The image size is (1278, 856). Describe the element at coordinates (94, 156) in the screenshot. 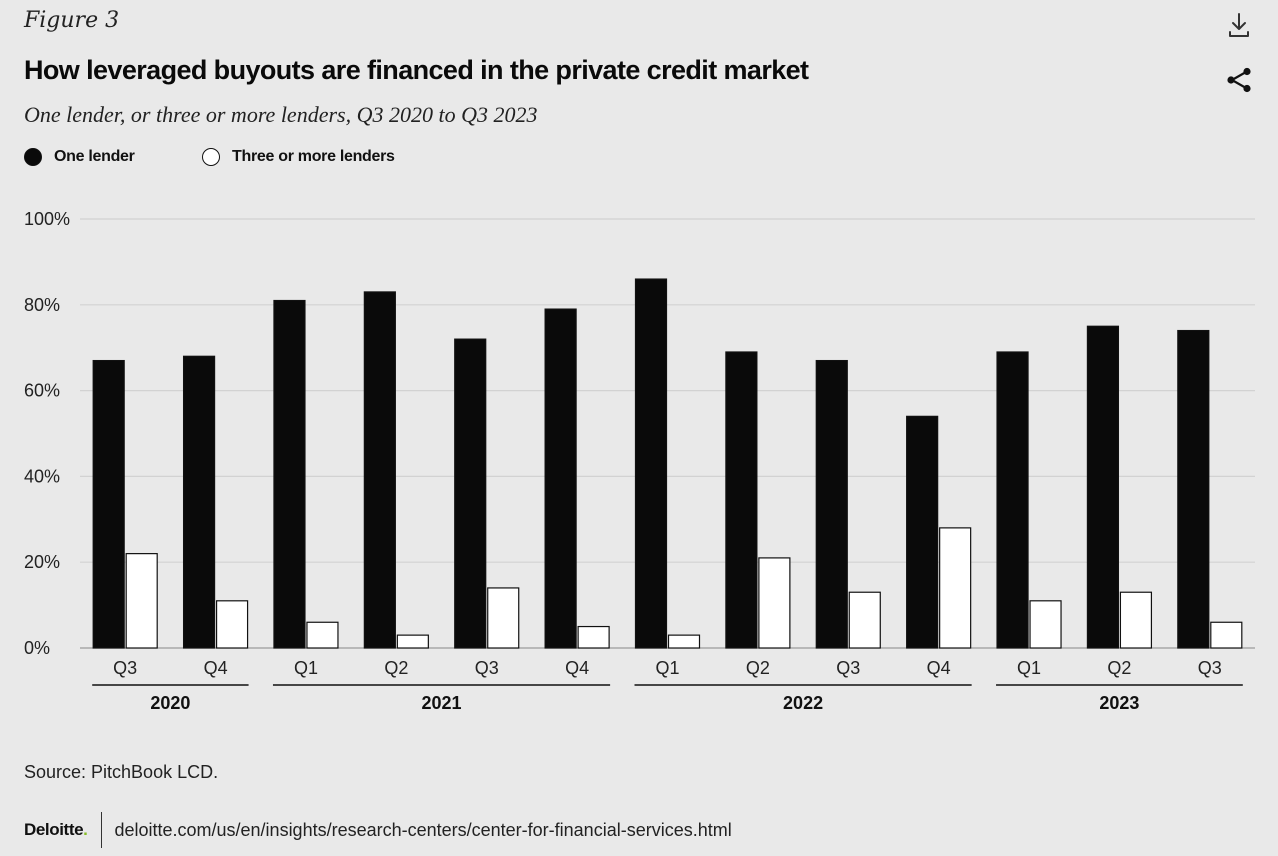

I see `legend-label: One lender` at that location.